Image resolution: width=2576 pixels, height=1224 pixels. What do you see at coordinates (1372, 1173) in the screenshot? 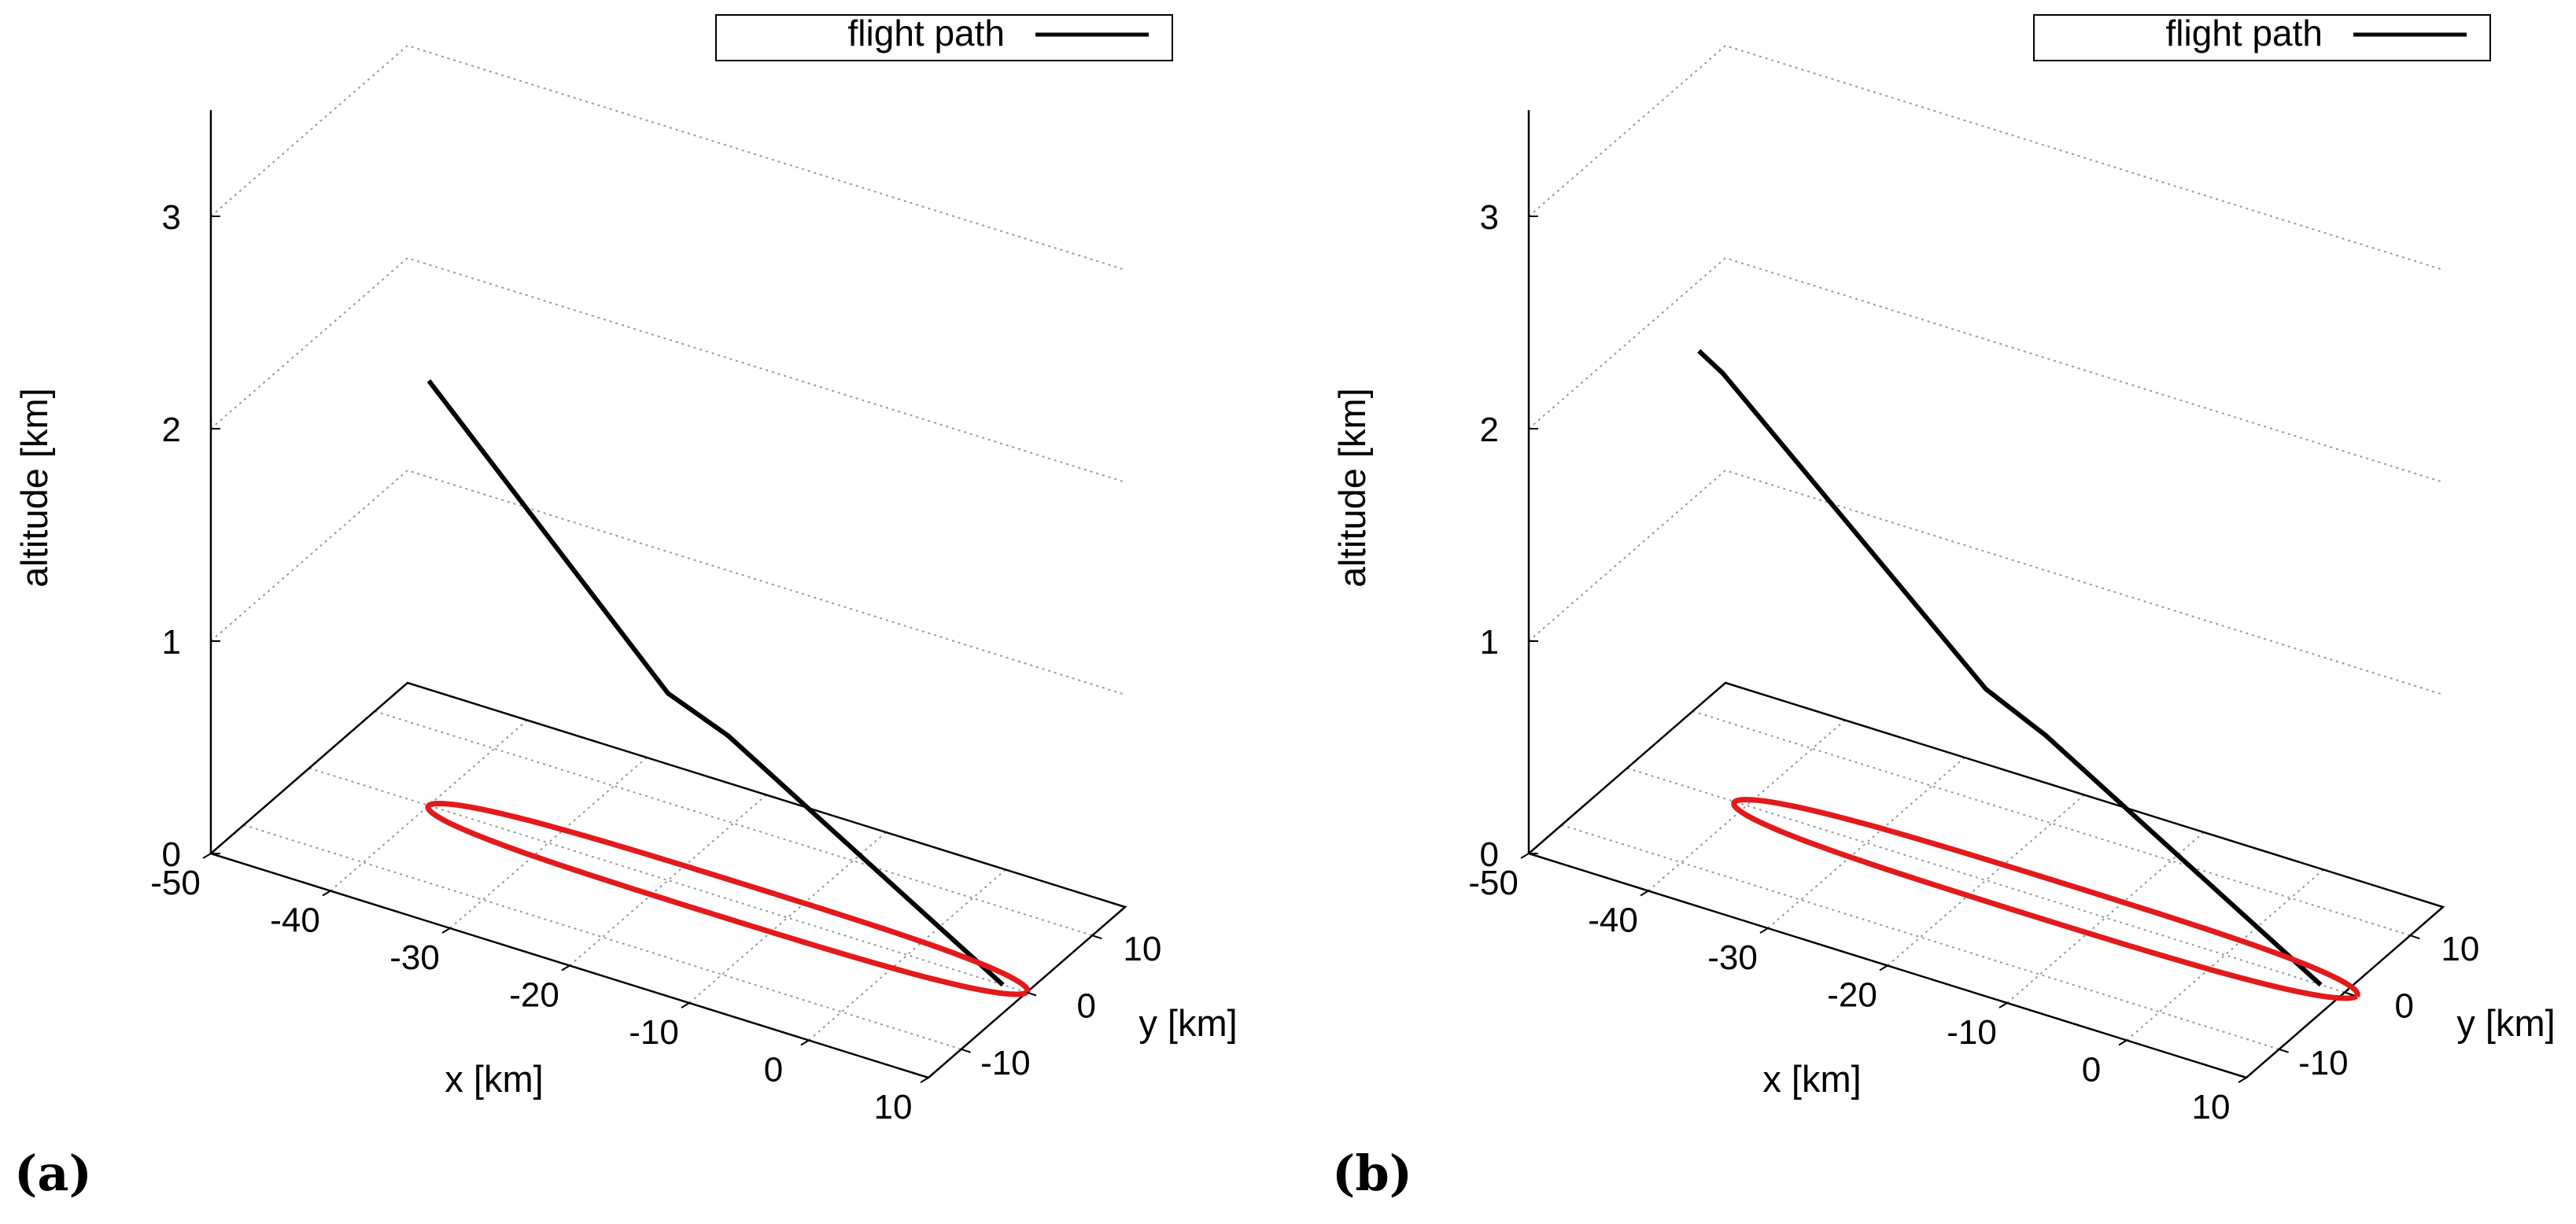
I see `panel-label: (b)` at bounding box center [1372, 1173].